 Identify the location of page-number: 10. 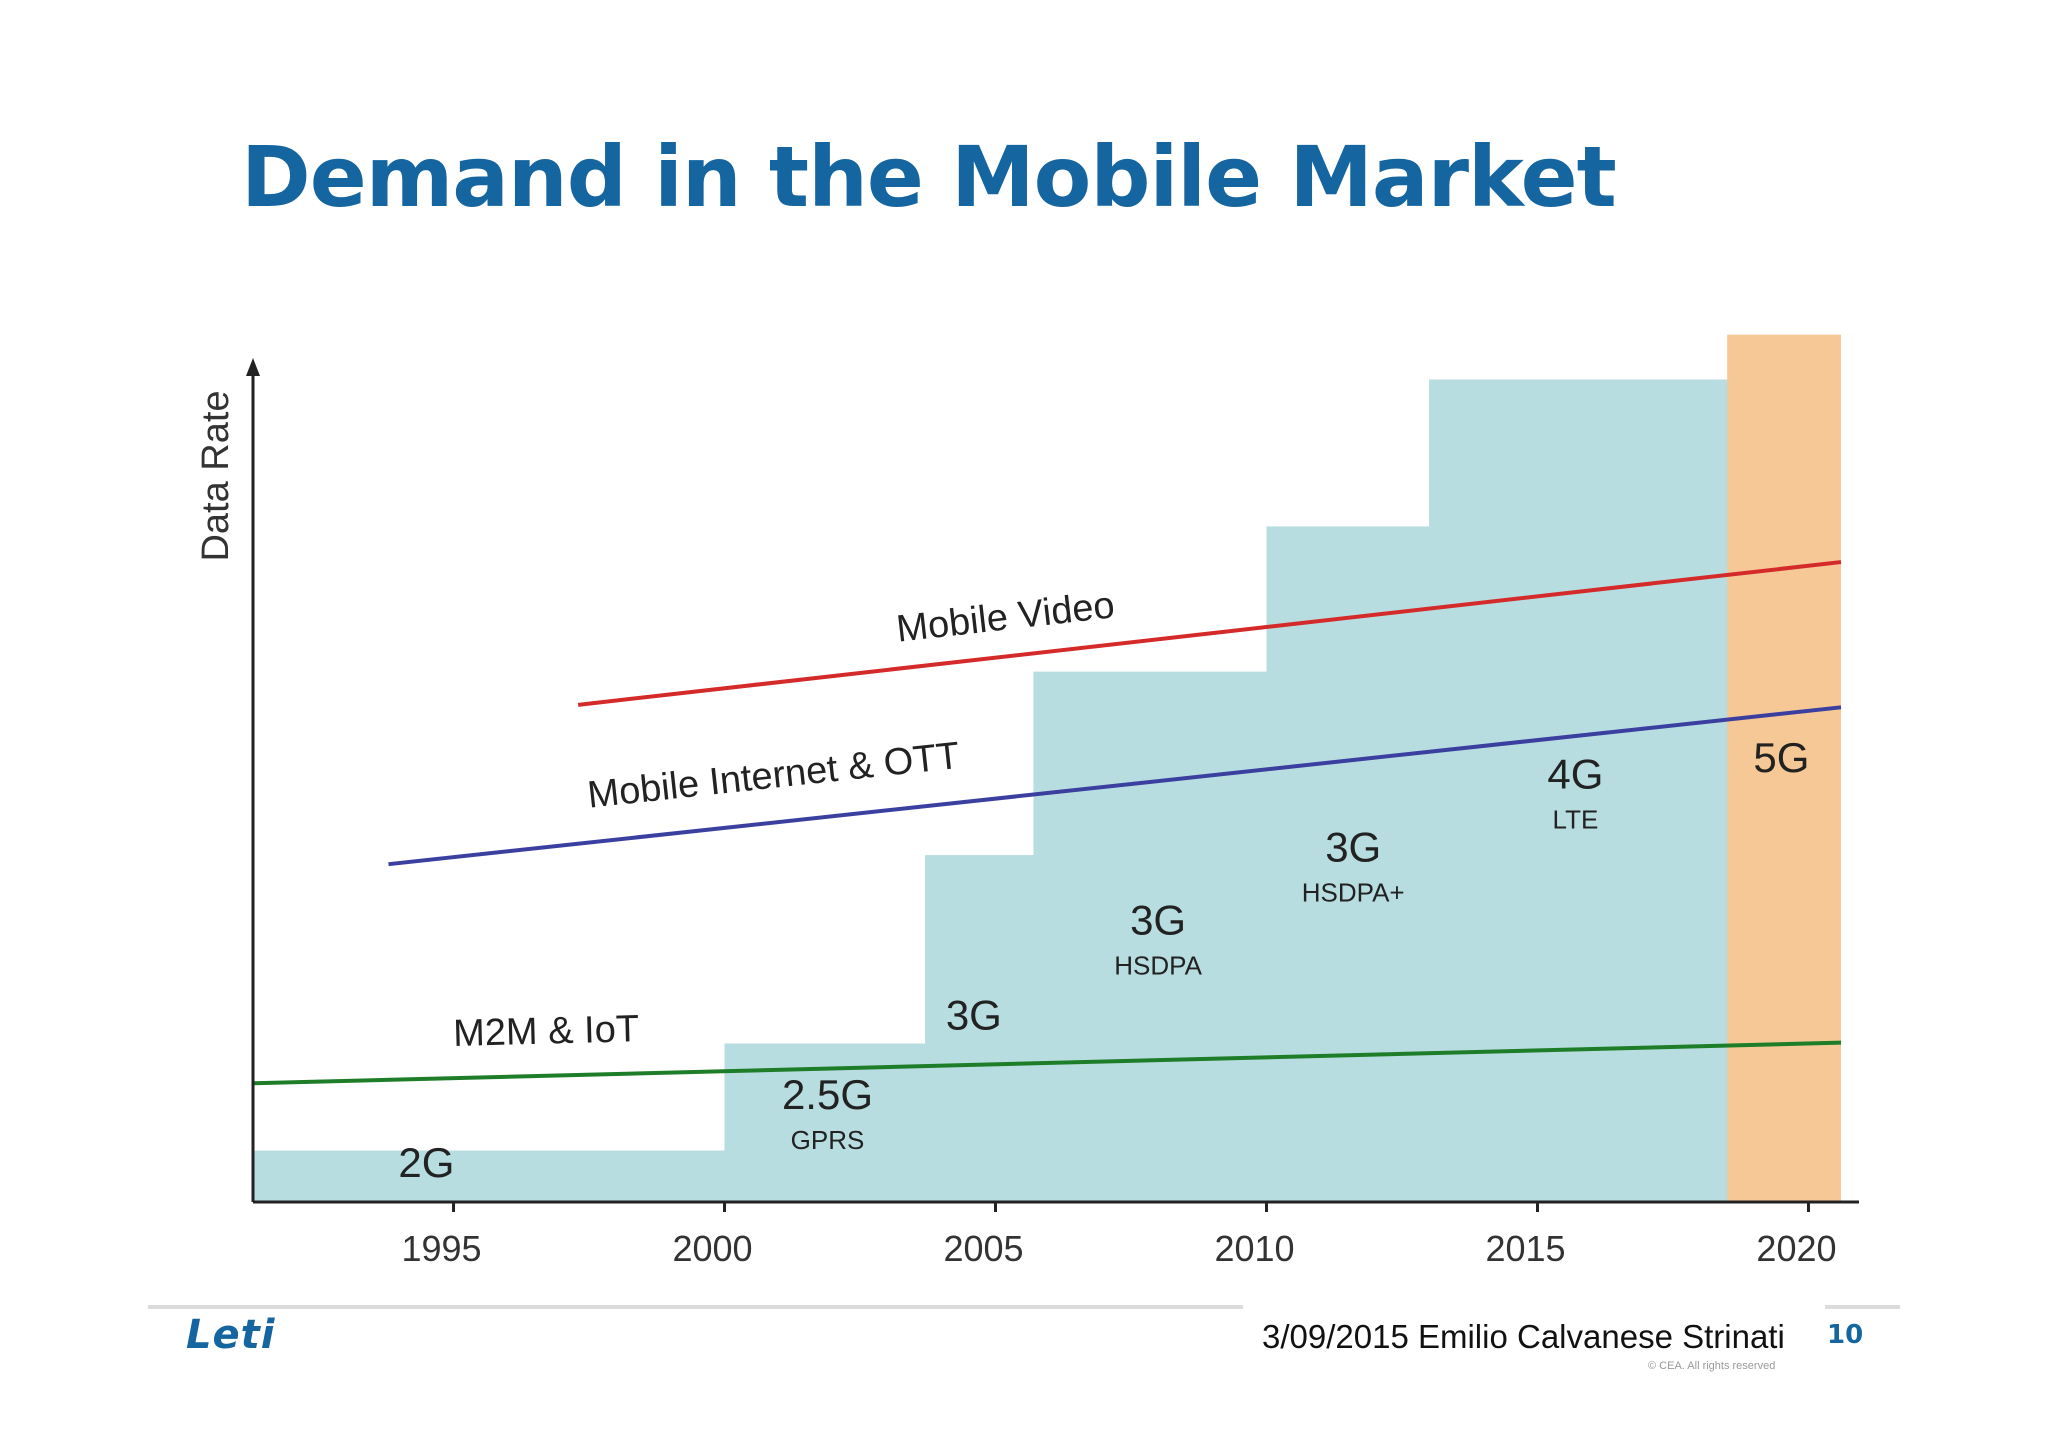
(1845, 1335).